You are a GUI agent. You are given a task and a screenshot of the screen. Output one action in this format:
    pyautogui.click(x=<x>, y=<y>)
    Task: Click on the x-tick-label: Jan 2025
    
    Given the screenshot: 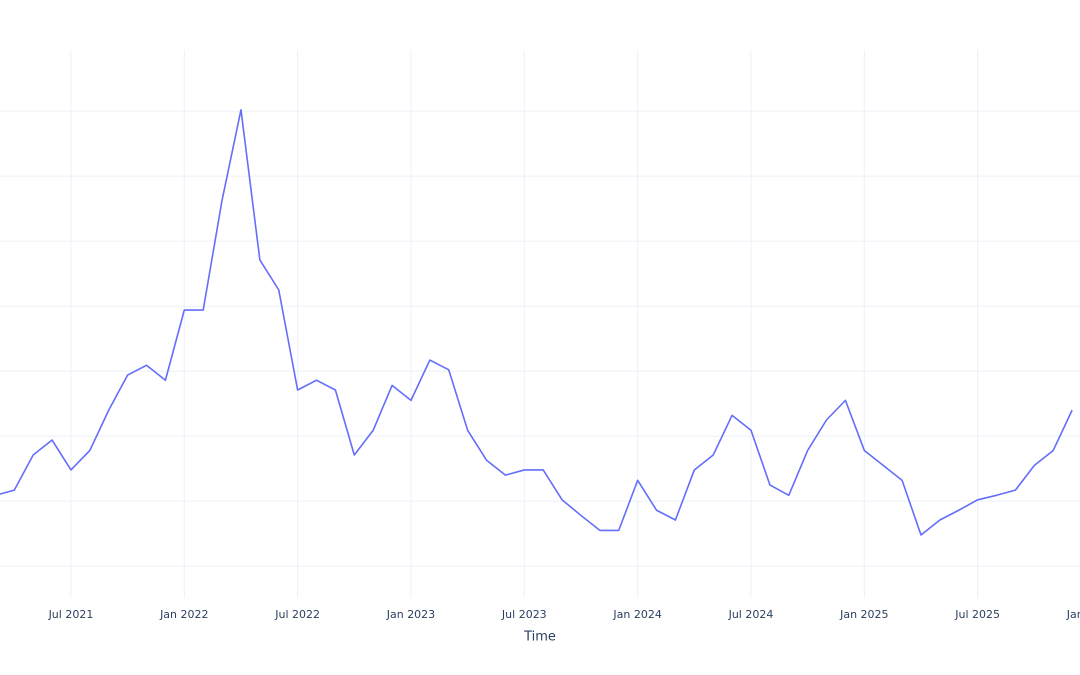 What is the action you would take?
    pyautogui.click(x=863, y=614)
    